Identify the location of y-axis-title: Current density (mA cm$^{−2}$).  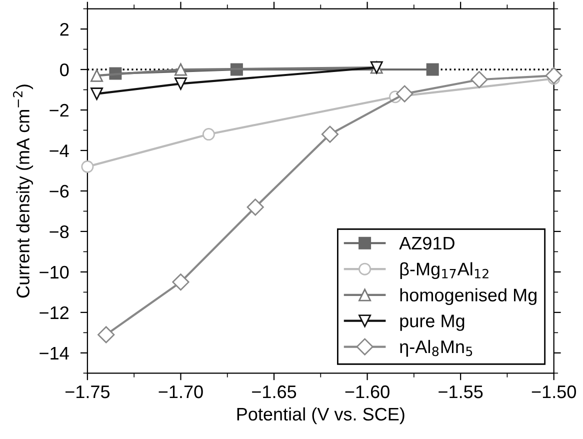
(23, 191).